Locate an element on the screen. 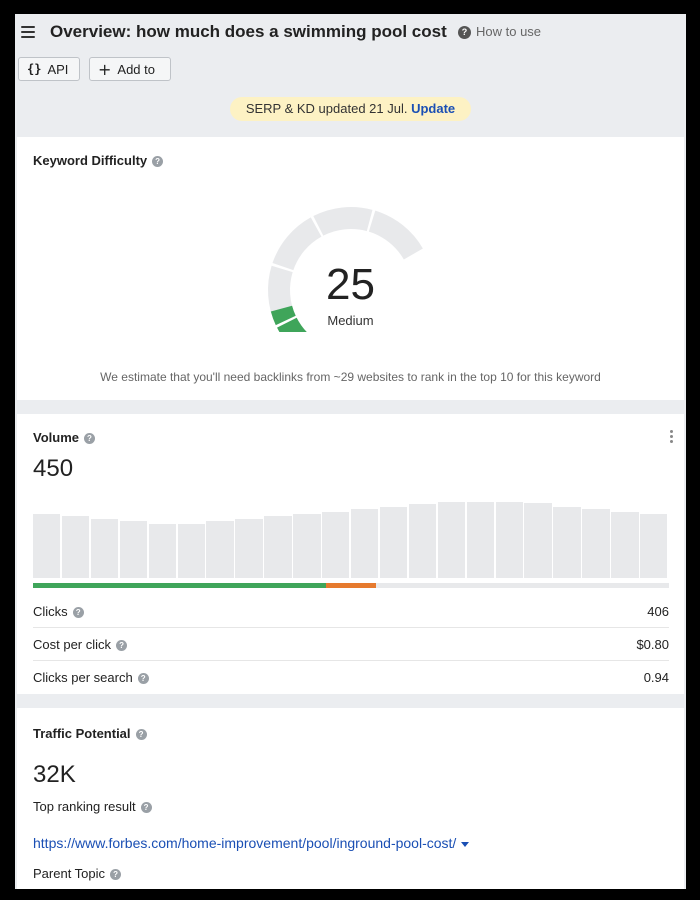 This screenshot has height=900, width=700. api-button: {} API is located at coordinates (49, 69).